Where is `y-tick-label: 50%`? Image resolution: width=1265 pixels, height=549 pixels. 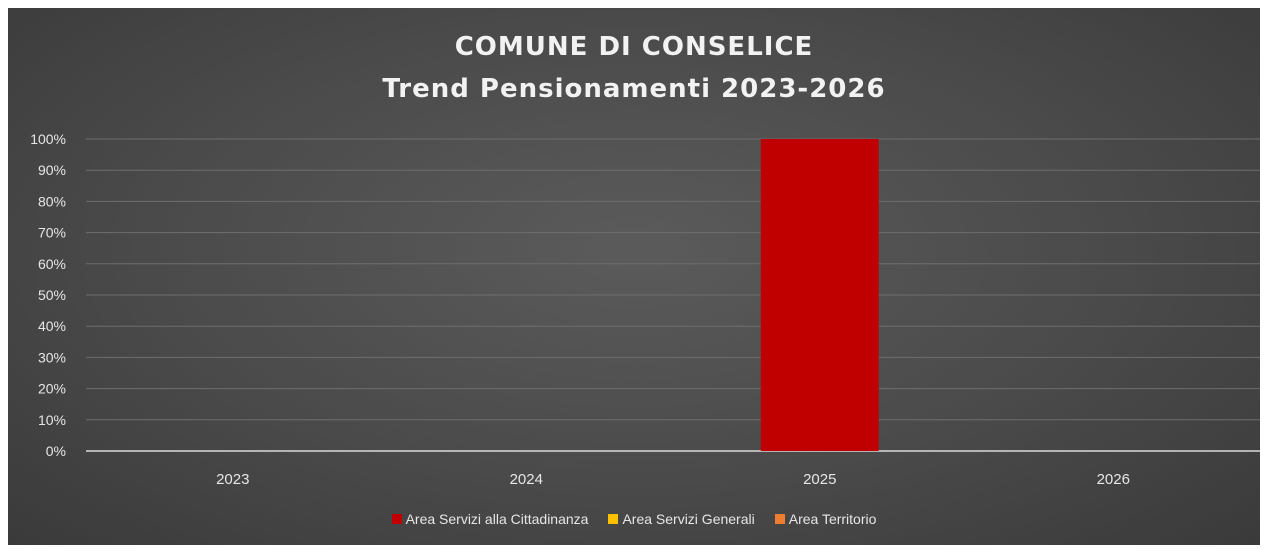
y-tick-label: 50% is located at coordinates (52, 295).